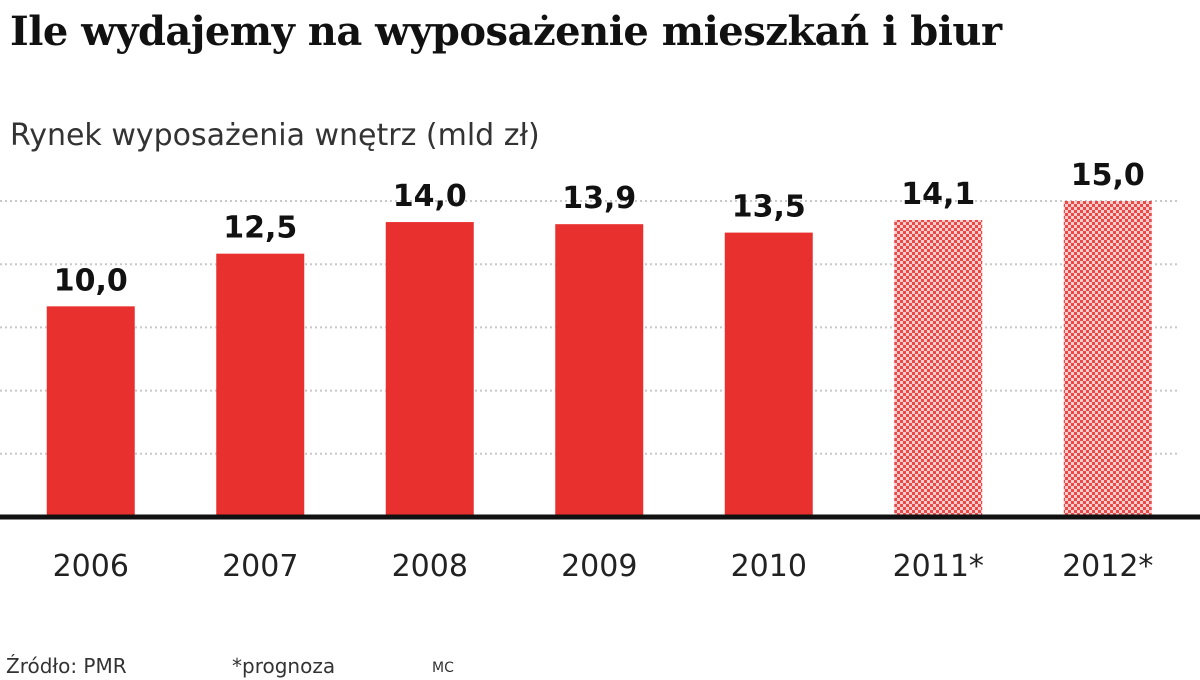 The width and height of the screenshot is (1200, 680). I want to click on bar-value-label: 10,0, so click(91, 280).